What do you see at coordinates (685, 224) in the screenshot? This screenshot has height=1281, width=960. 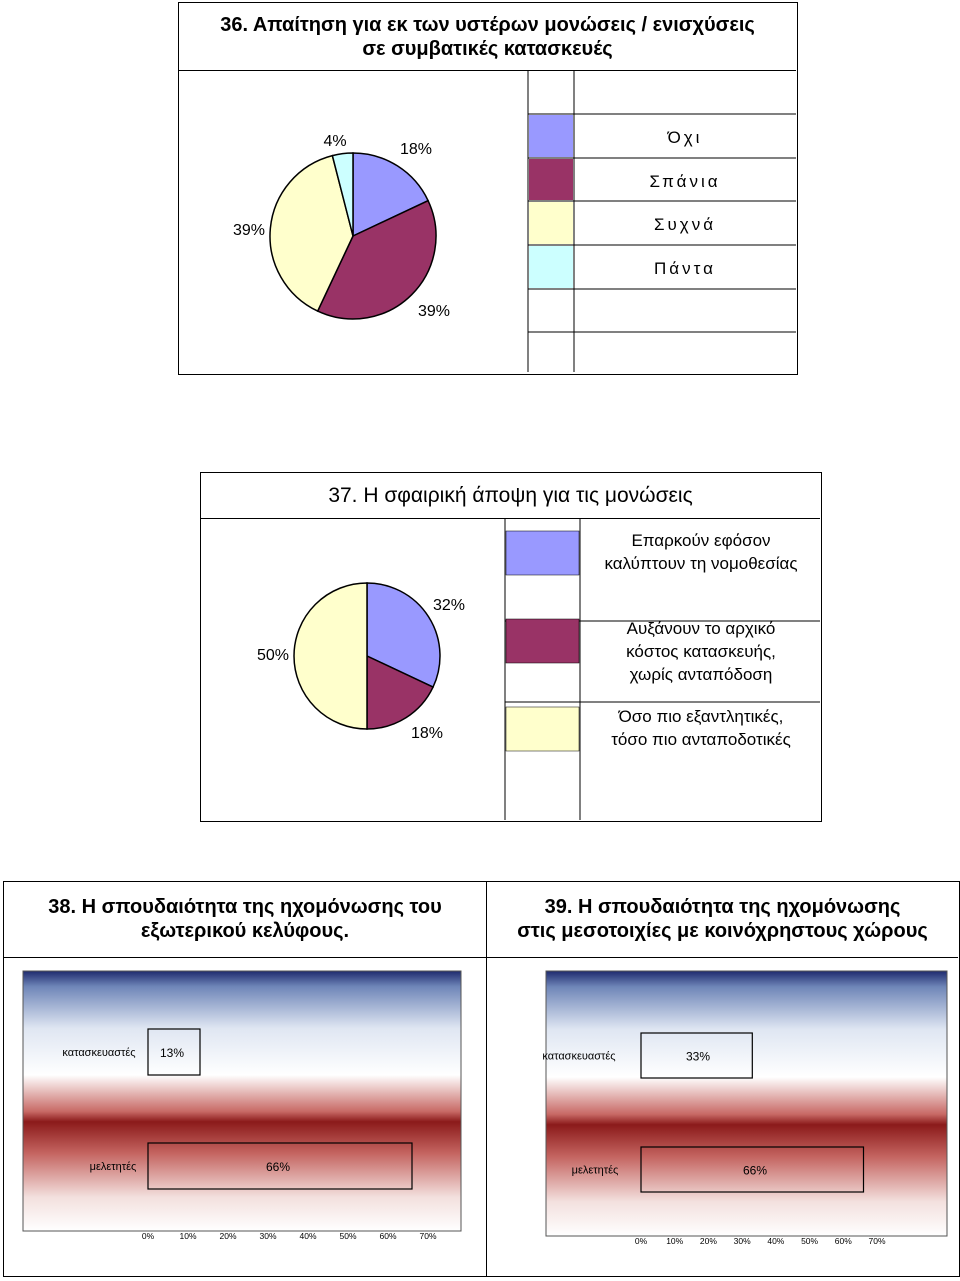 I see `chart-36-legend-label-3: Συχνά` at bounding box center [685, 224].